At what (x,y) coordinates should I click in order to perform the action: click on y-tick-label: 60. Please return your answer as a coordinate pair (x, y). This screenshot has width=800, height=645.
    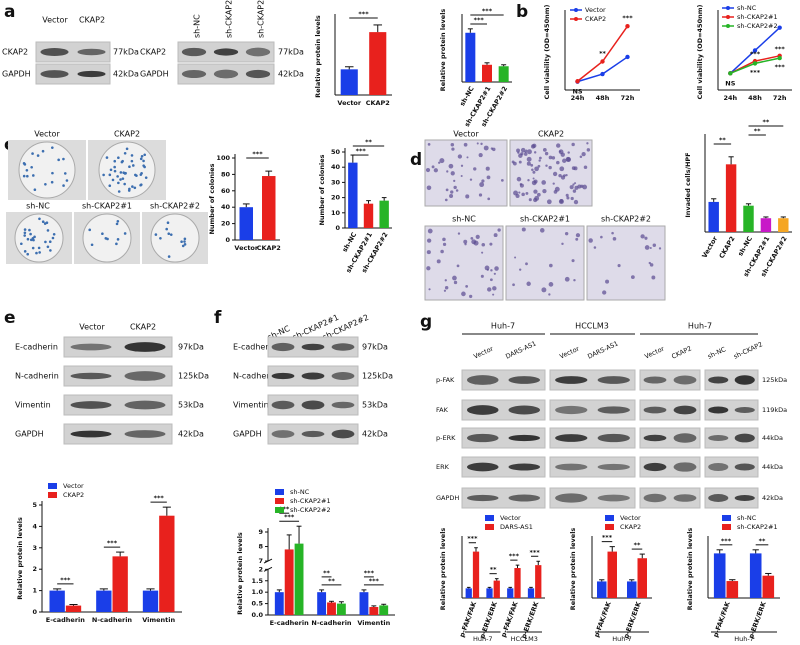
    Looking at the image, I should click on (226, 191).